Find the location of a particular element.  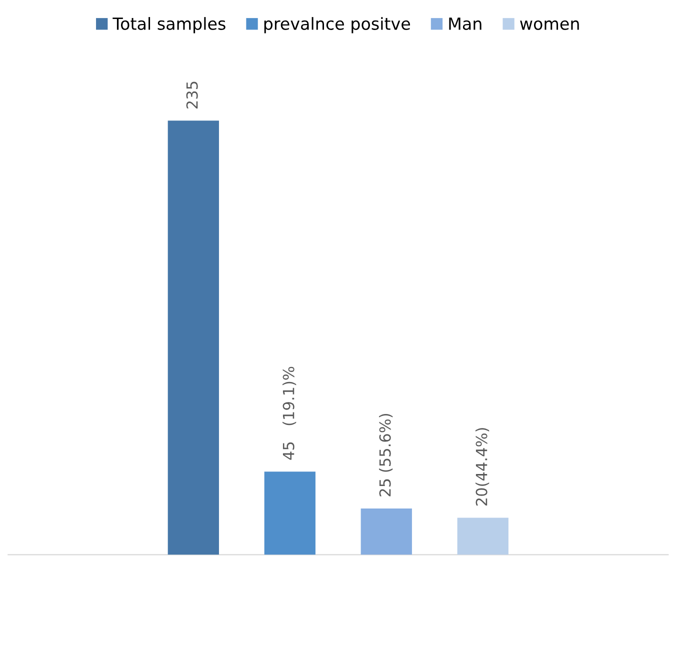

legend-label: prevalnce positve is located at coordinates (337, 25).